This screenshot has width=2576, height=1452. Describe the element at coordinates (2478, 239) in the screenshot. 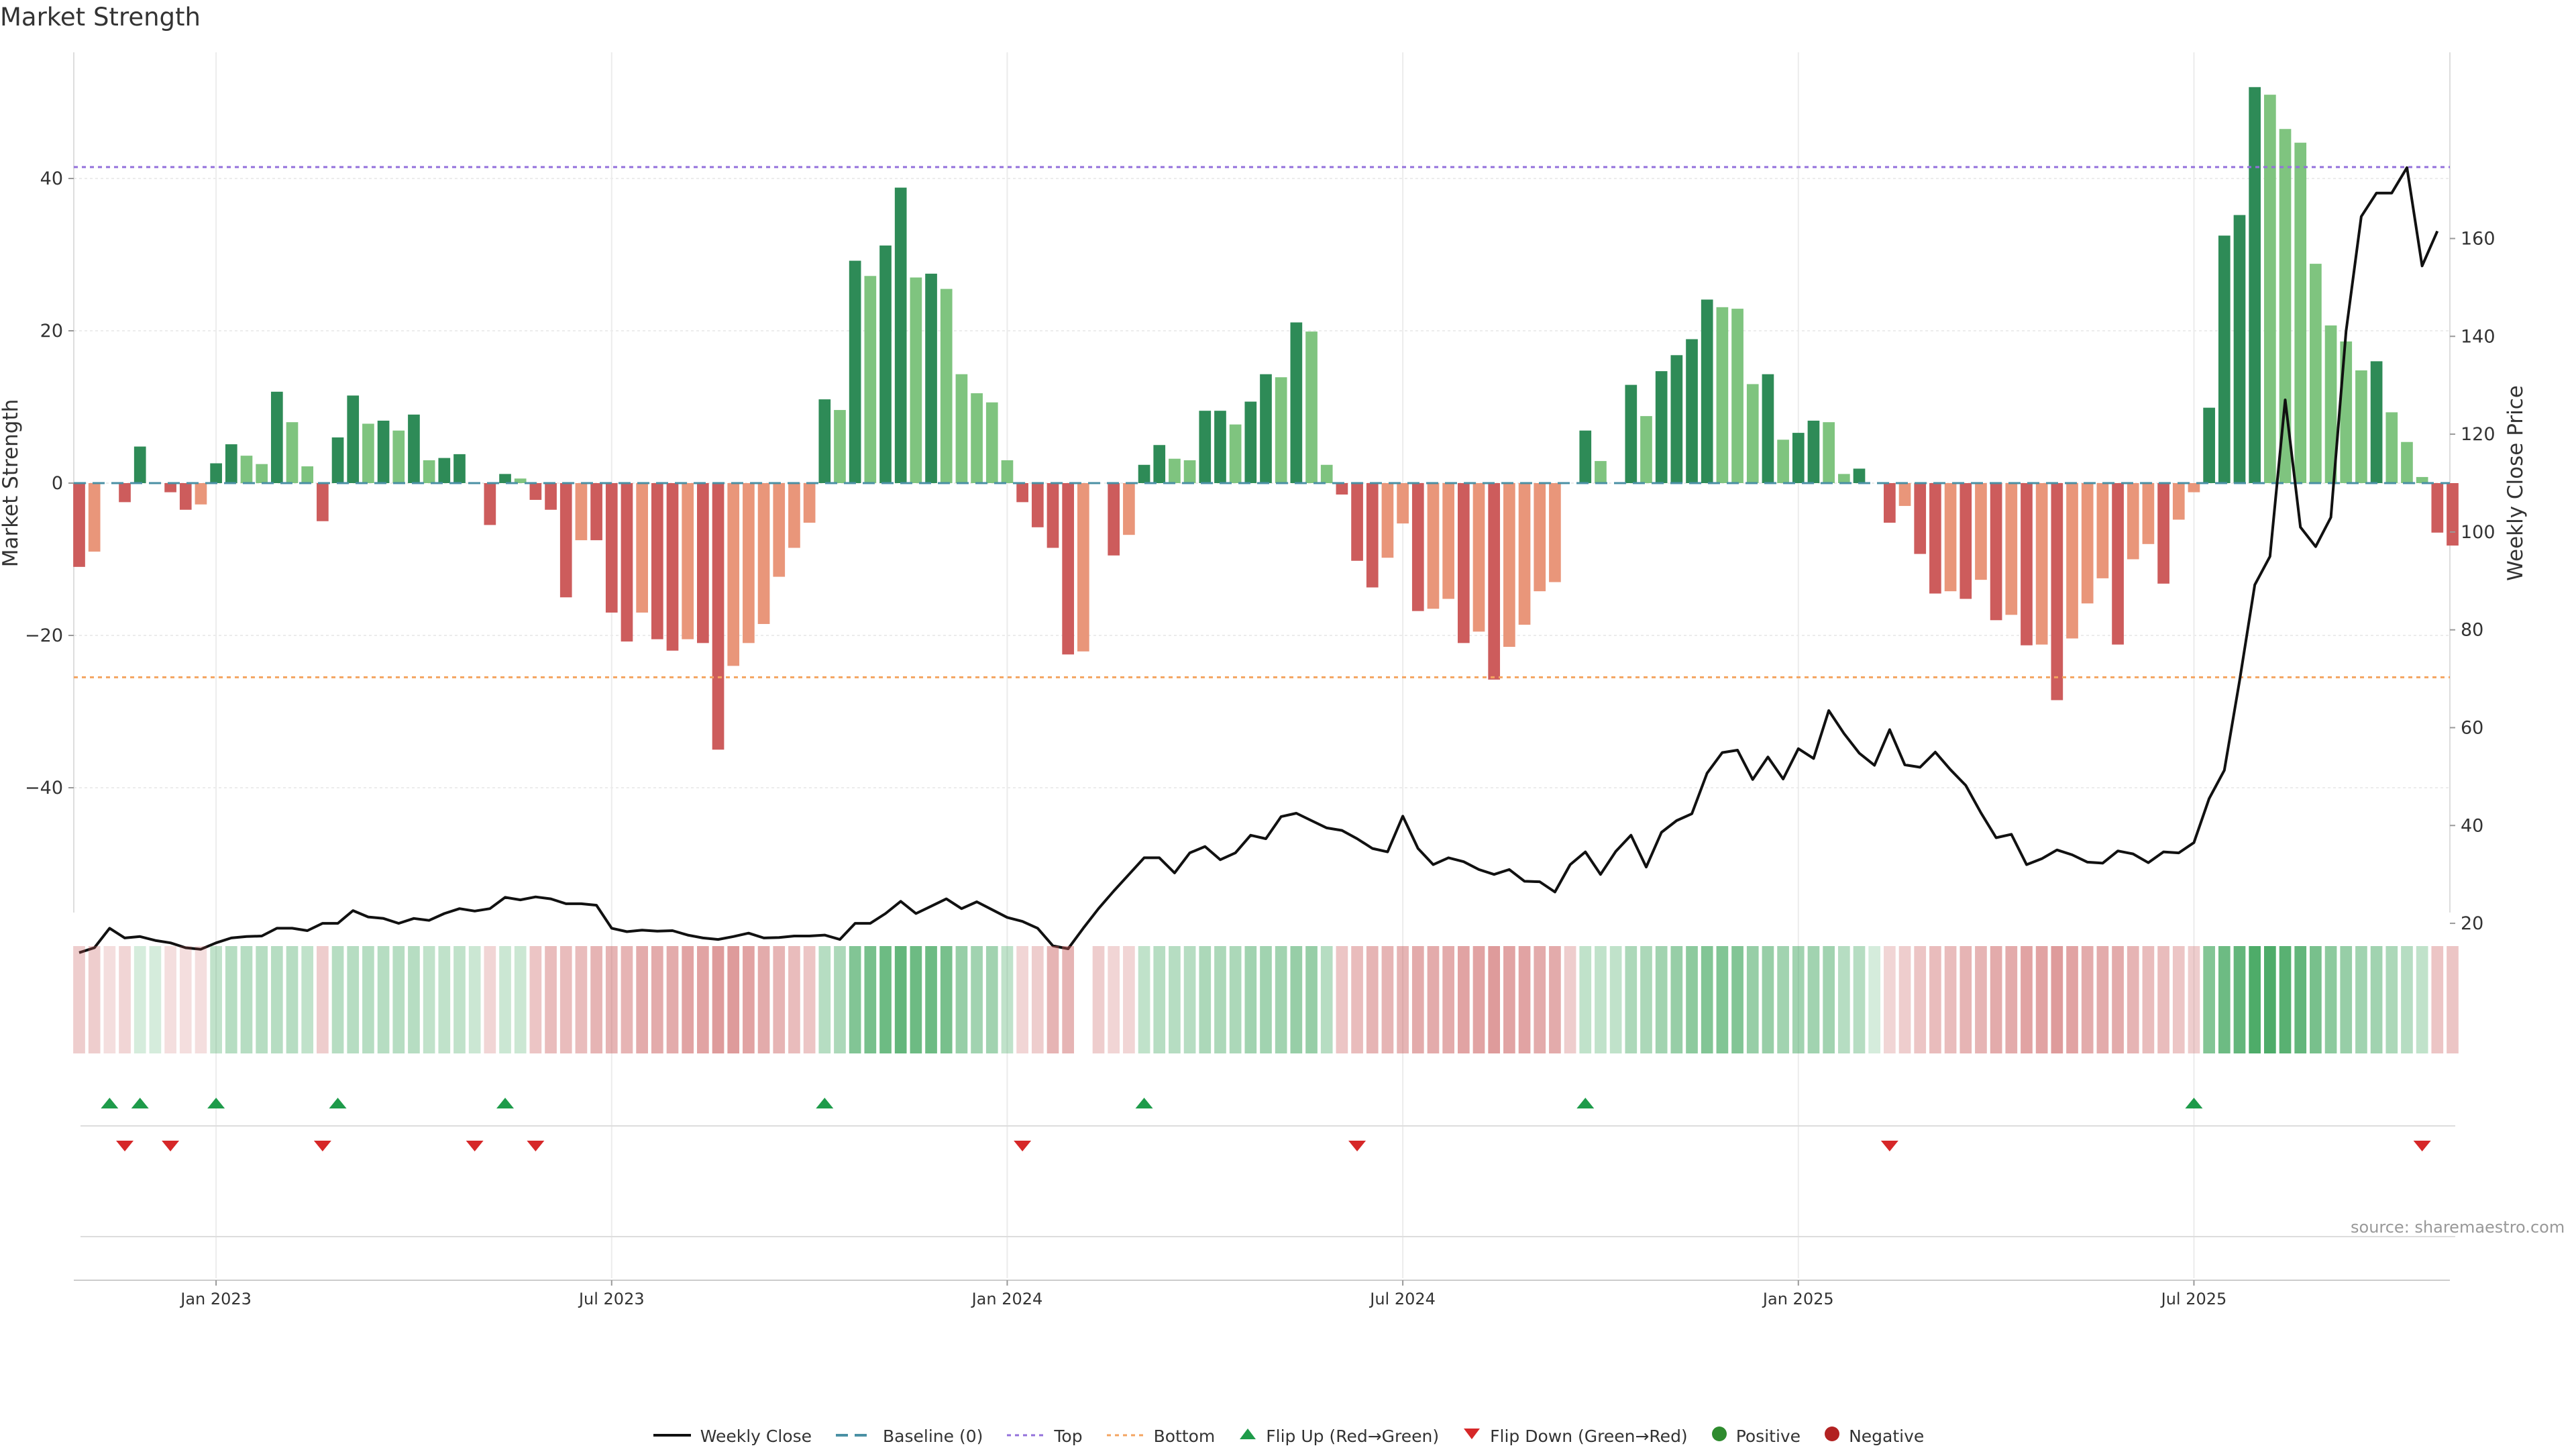

I see `right-tick-label: 160` at that location.